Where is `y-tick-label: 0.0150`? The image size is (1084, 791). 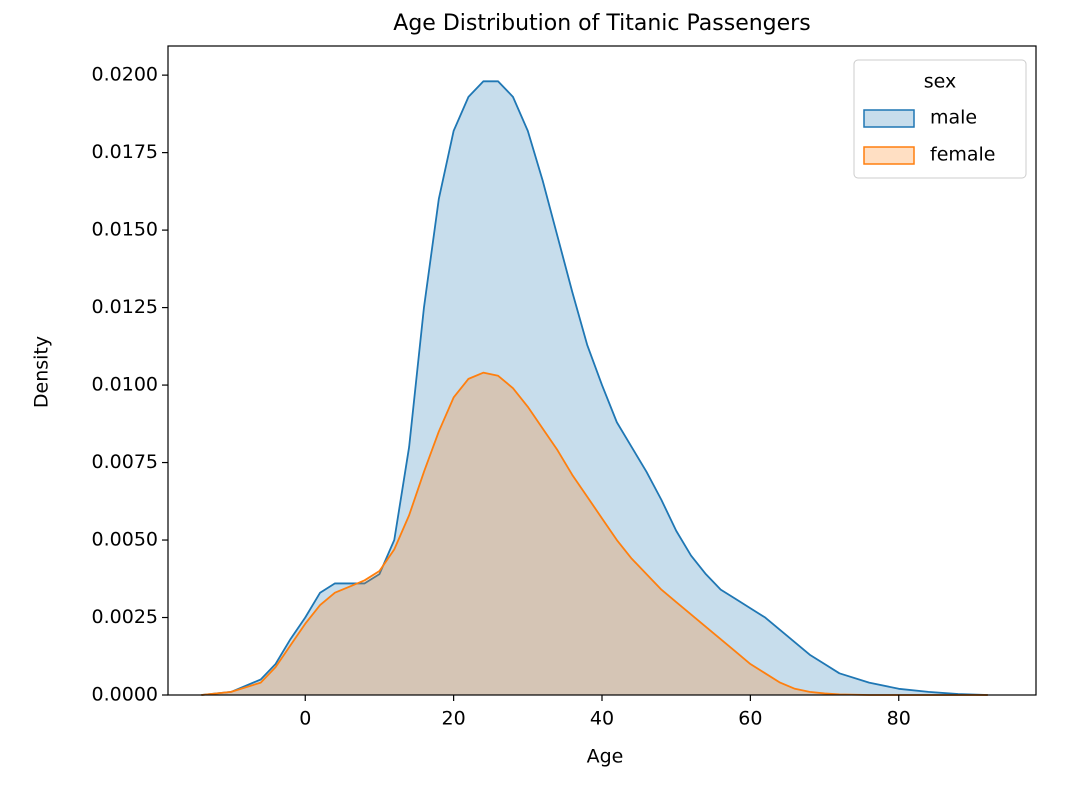
y-tick-label: 0.0150 is located at coordinates (125, 230).